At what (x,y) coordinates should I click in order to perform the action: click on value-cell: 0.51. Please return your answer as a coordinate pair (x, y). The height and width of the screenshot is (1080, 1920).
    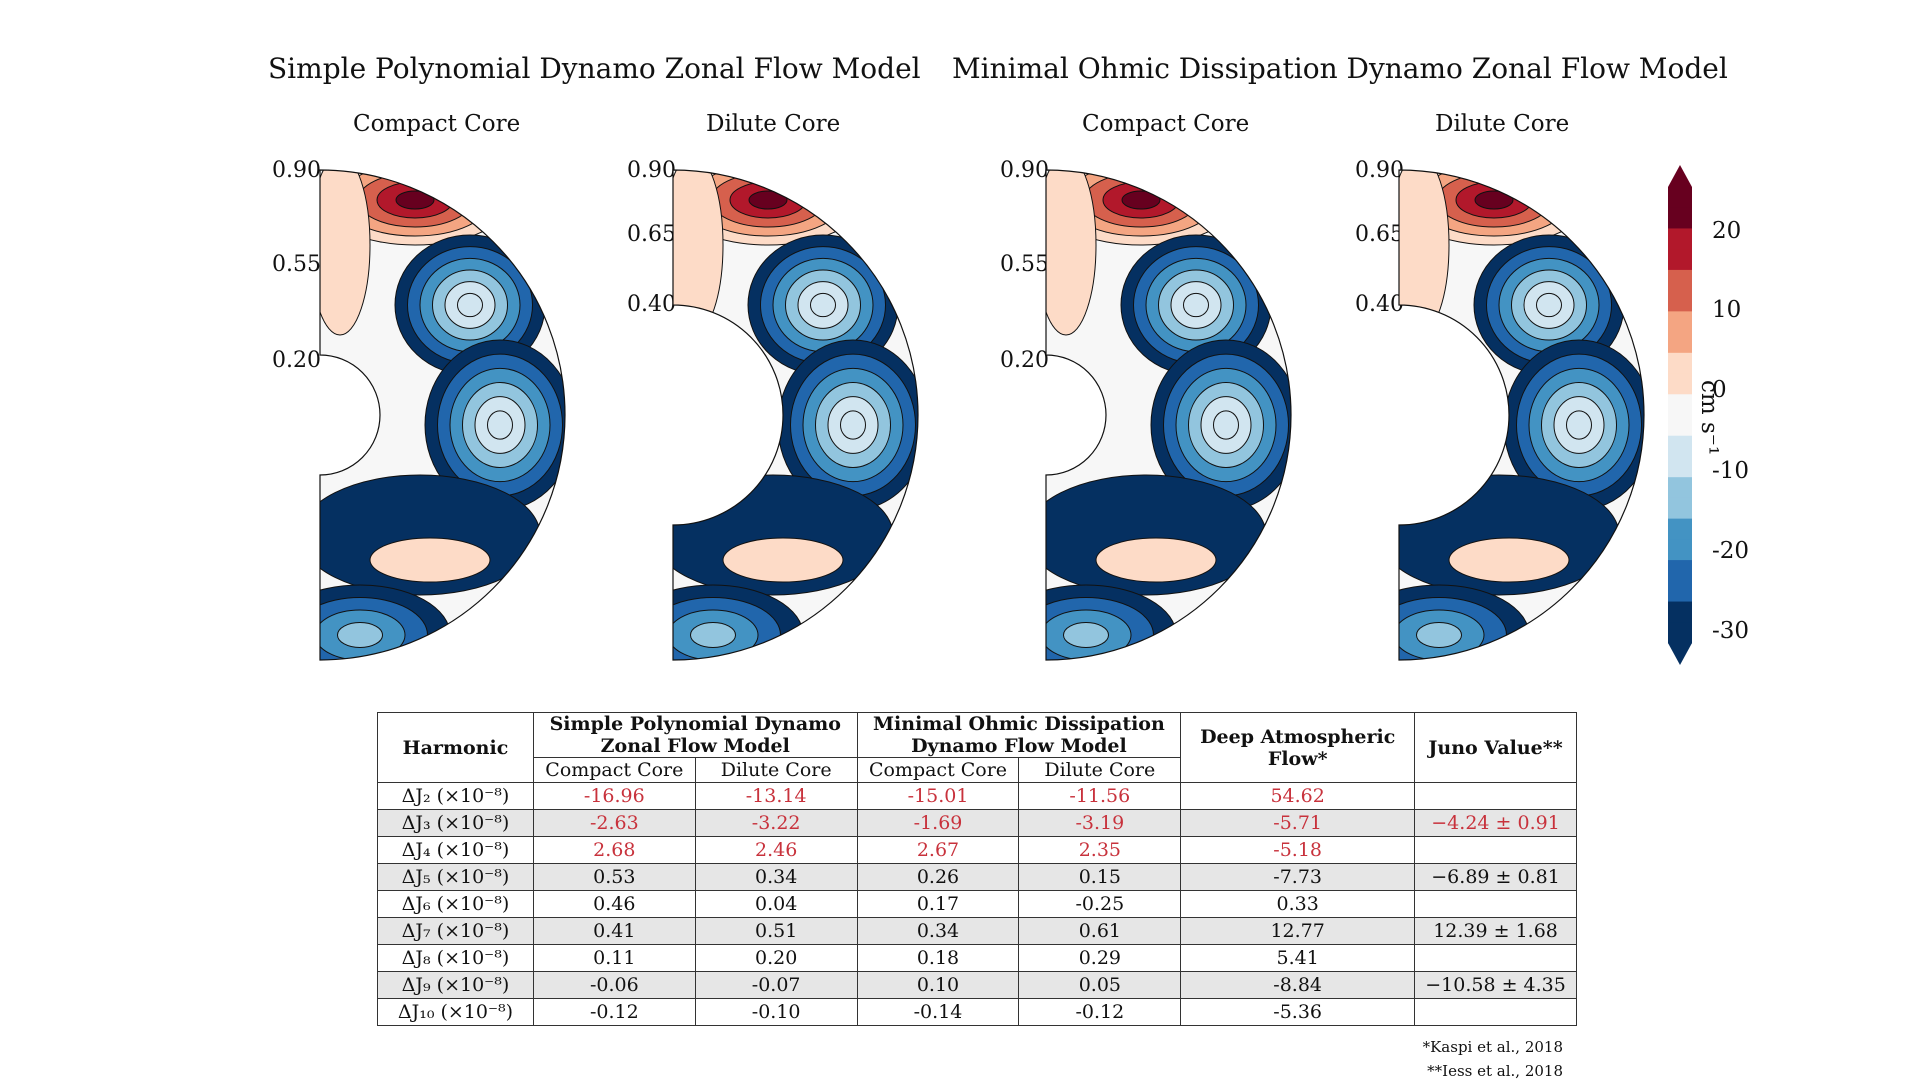
    Looking at the image, I should click on (776, 931).